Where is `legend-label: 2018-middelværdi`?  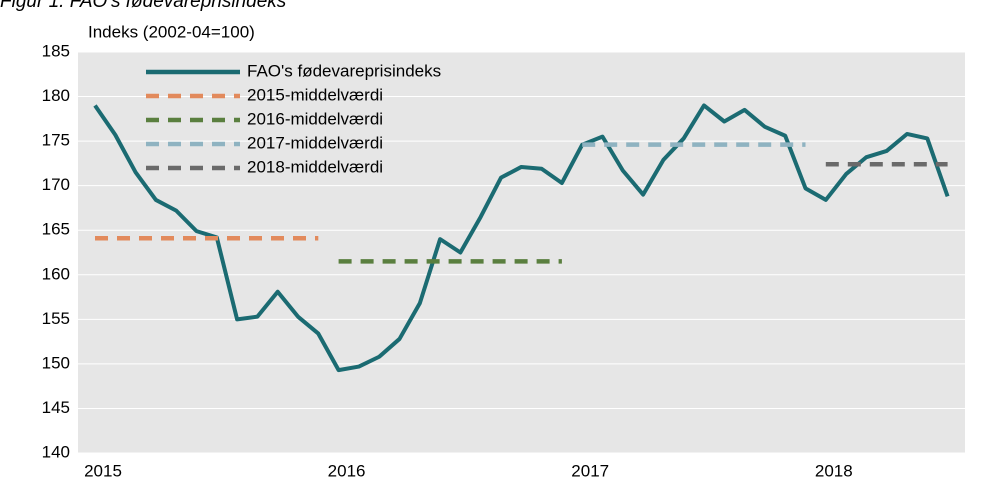 legend-label: 2018-middelværdi is located at coordinates (315, 166).